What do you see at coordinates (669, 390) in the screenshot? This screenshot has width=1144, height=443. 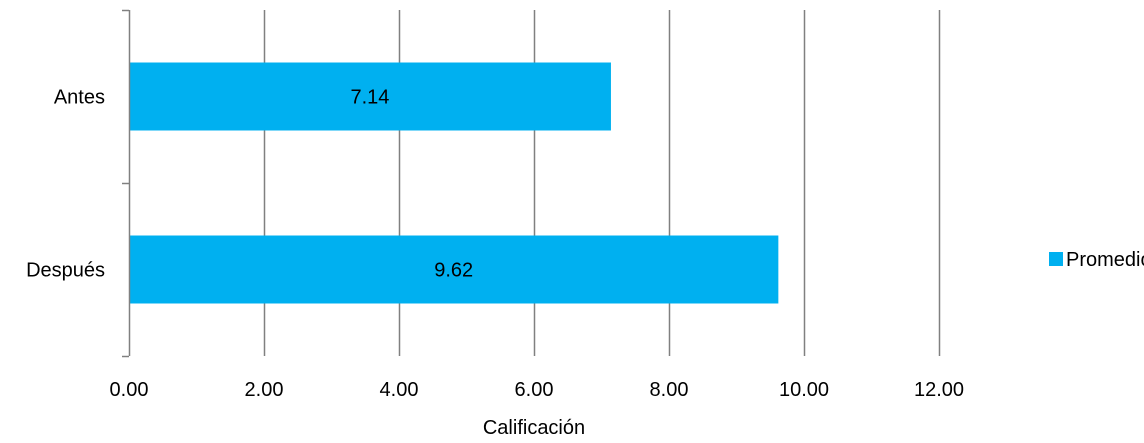 I see `x-tick-label: 8.00` at bounding box center [669, 390].